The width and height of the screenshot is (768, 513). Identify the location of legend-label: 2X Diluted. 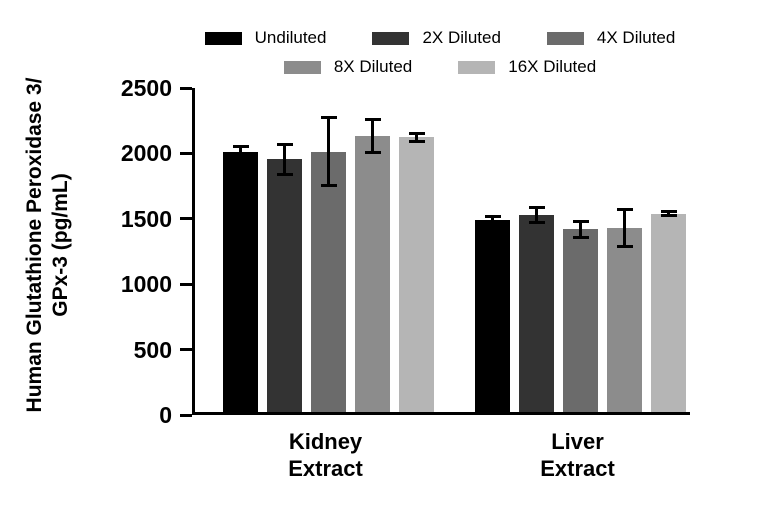
(461, 37).